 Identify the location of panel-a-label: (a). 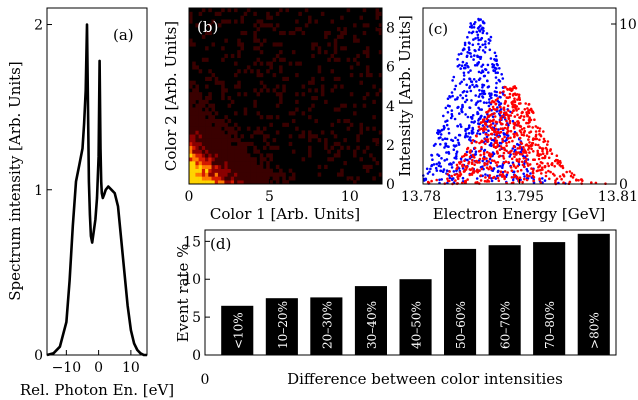
(123, 35).